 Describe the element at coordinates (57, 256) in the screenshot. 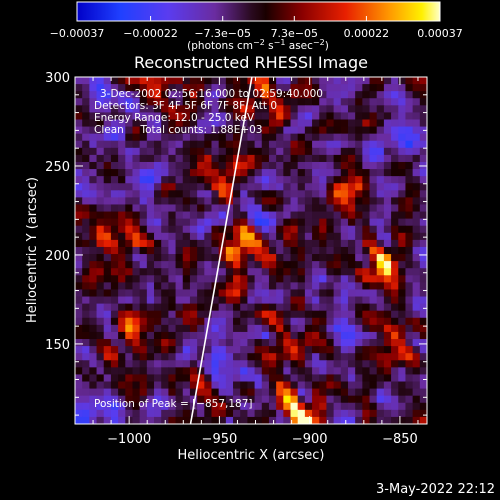

I see `y-tick-label: 200` at that location.